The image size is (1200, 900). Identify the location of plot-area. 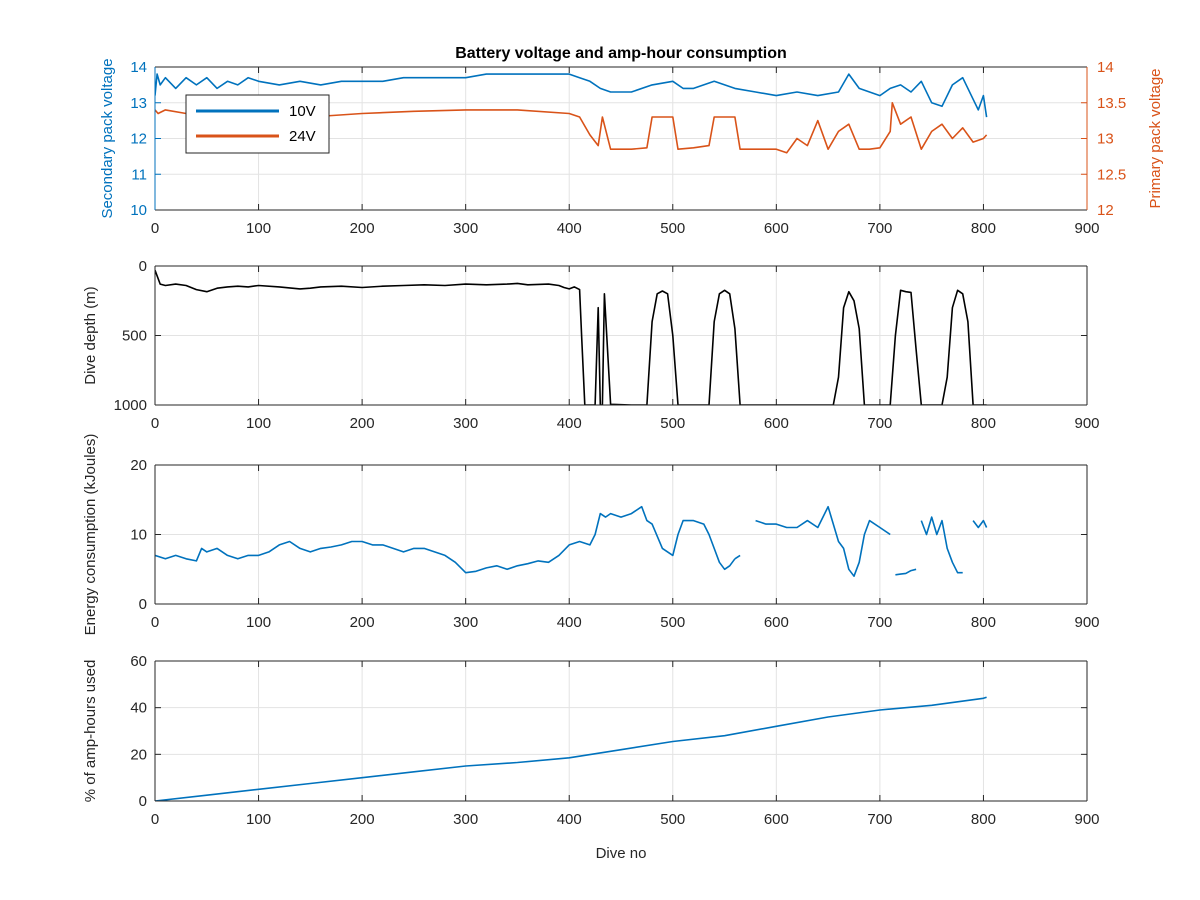
(621, 731).